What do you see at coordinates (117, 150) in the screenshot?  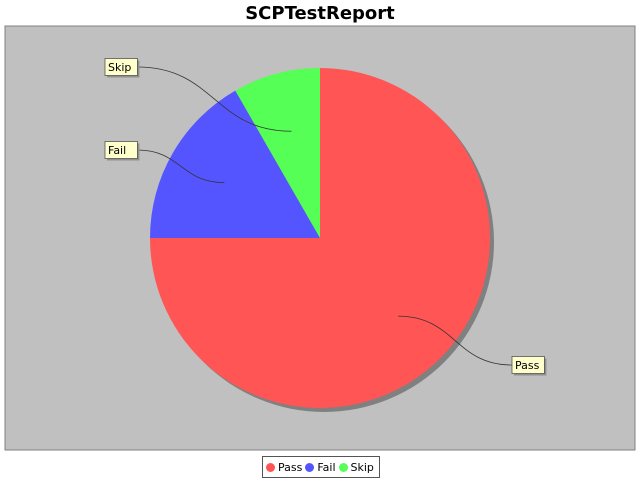 I see `callout-label-fail: Fail` at bounding box center [117, 150].